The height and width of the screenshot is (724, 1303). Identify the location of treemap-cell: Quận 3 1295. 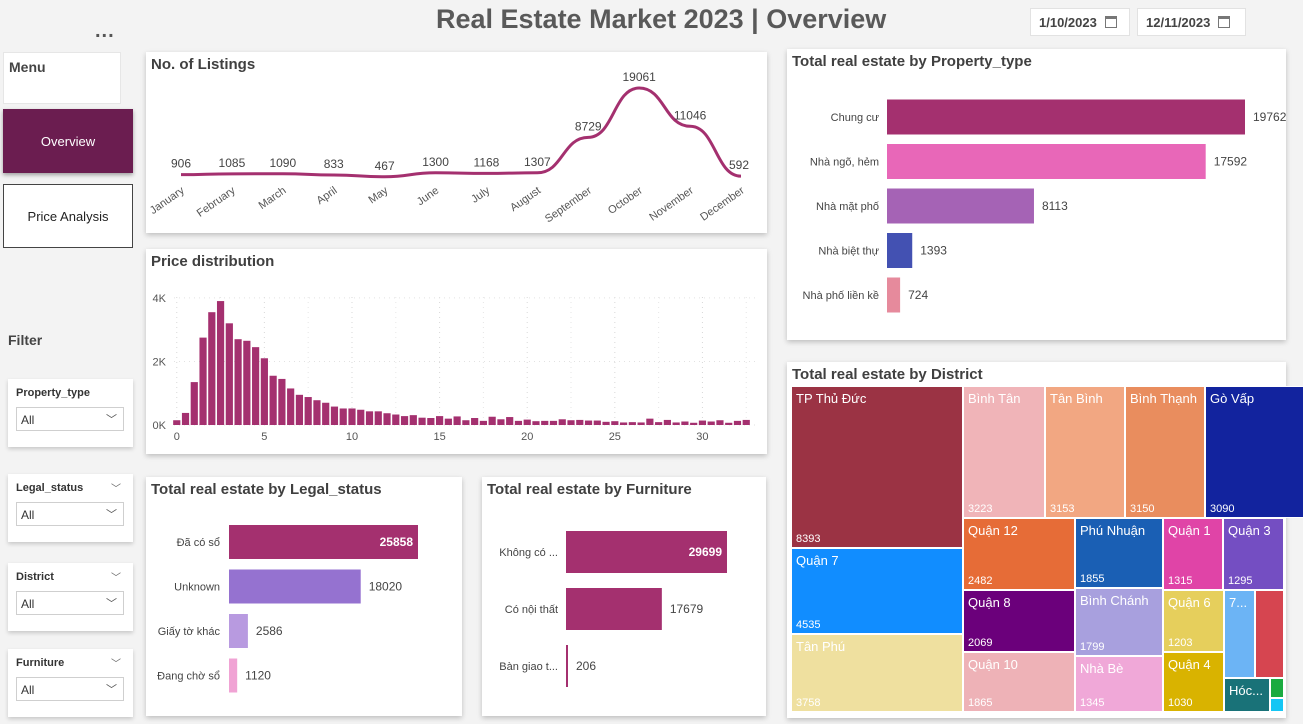
(1253, 554).